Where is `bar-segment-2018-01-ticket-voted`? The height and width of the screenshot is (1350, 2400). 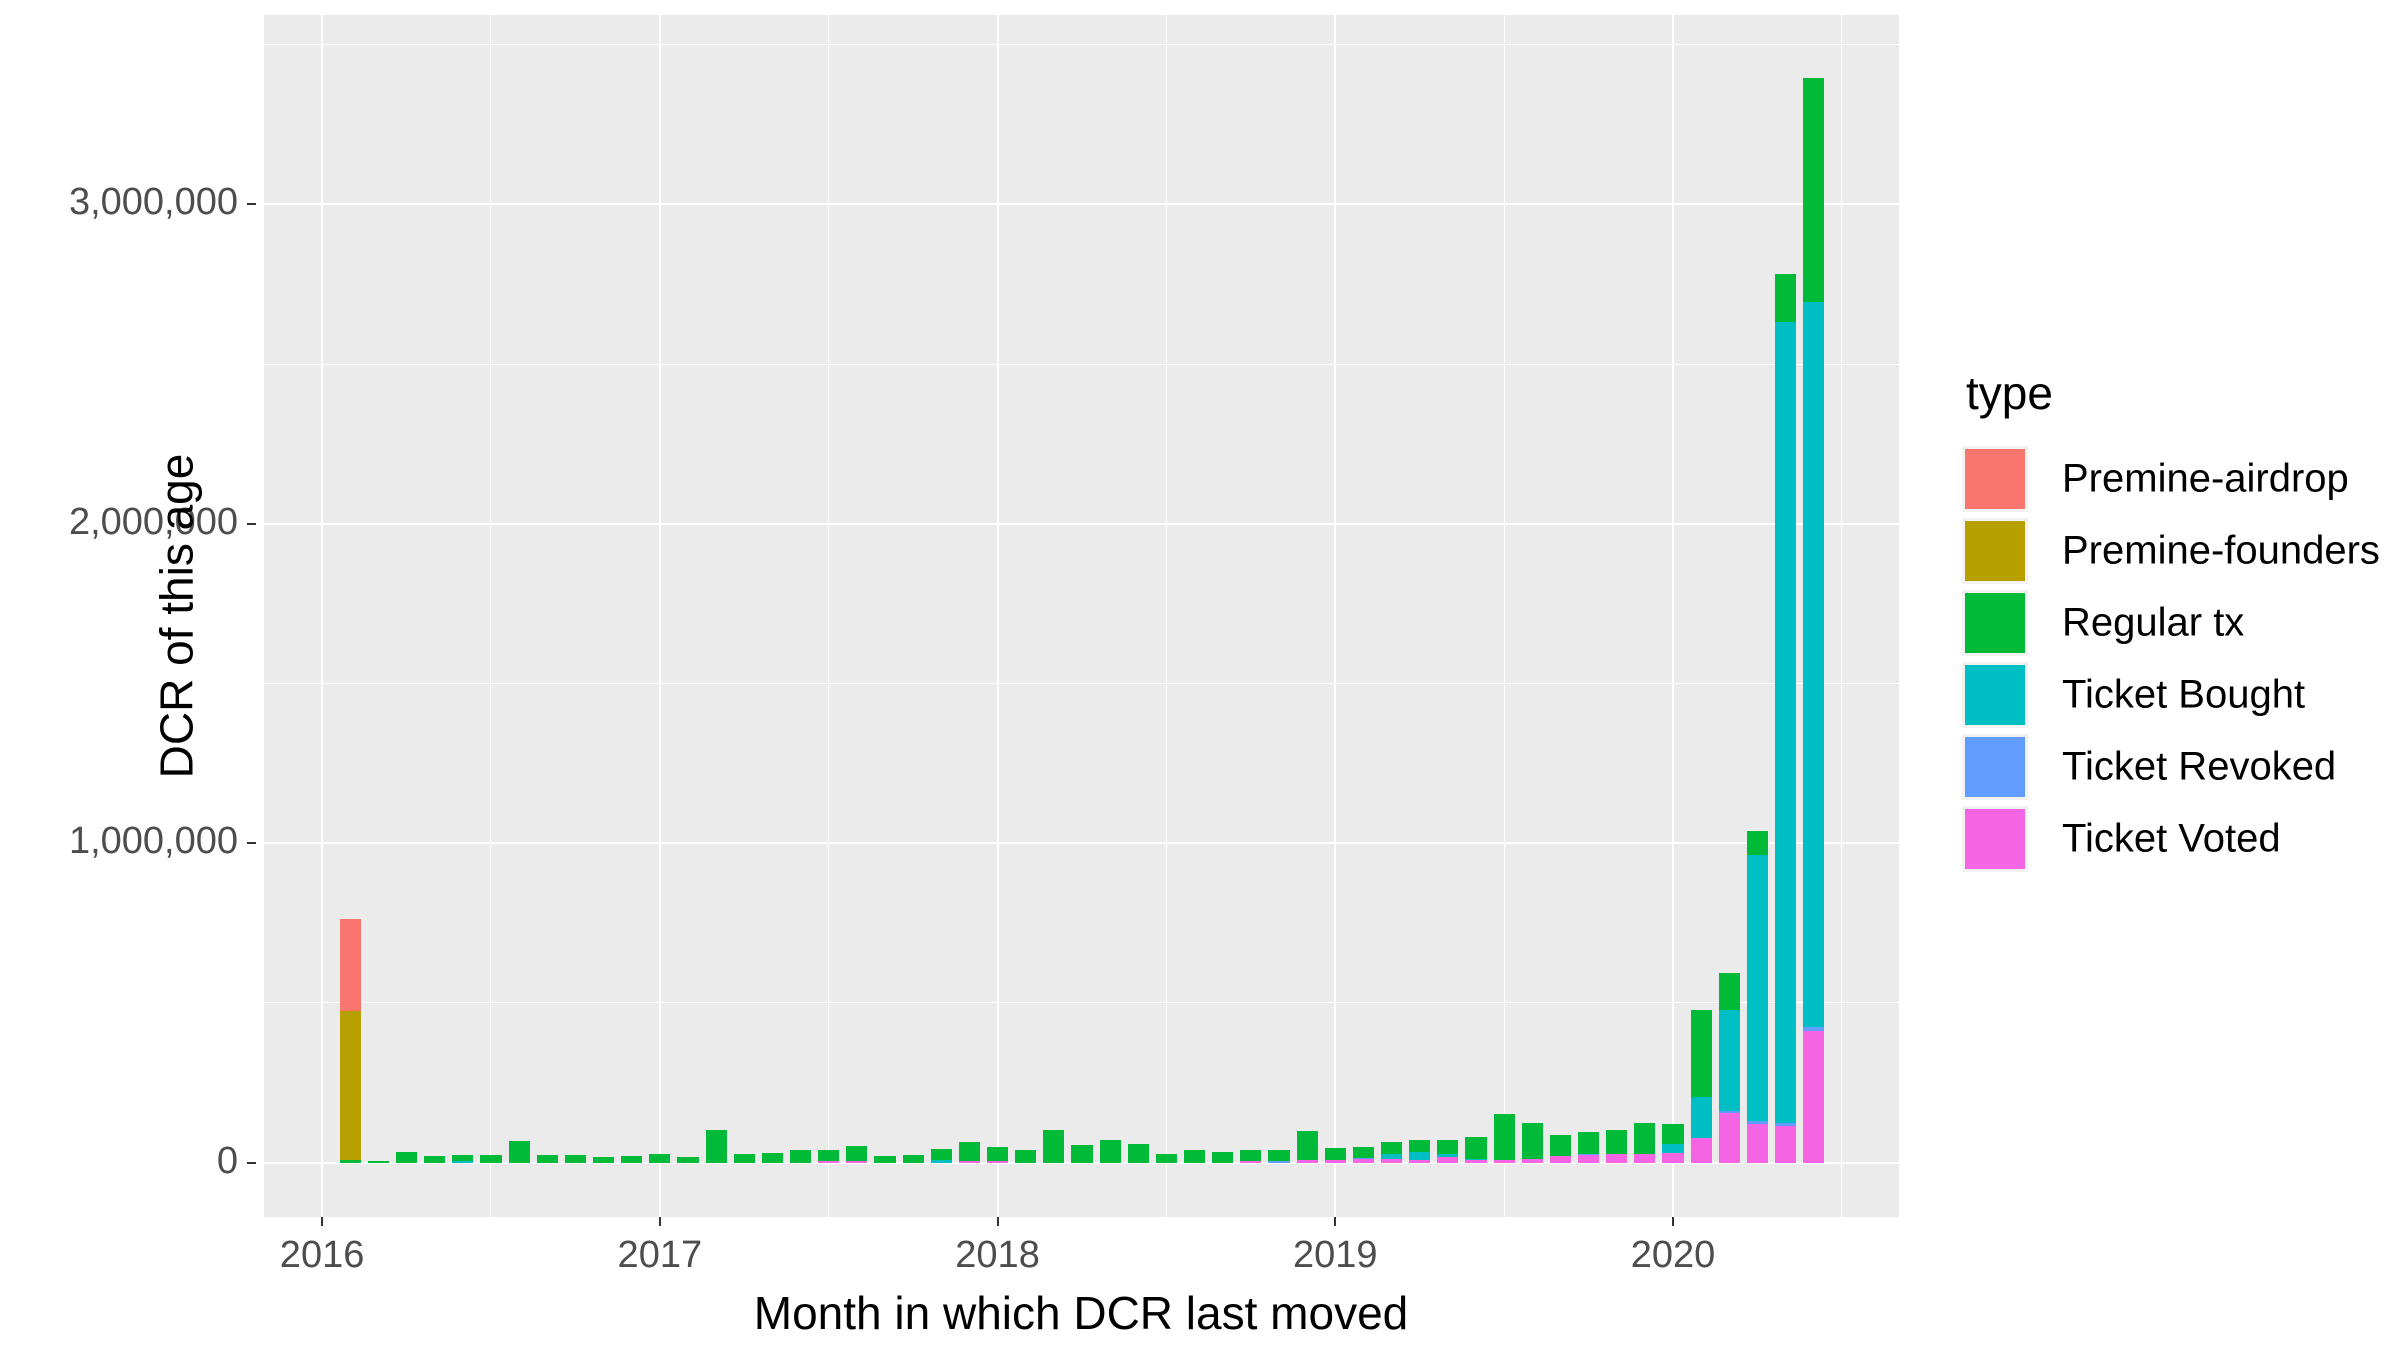 bar-segment-2018-01-ticket-voted is located at coordinates (998, 1162).